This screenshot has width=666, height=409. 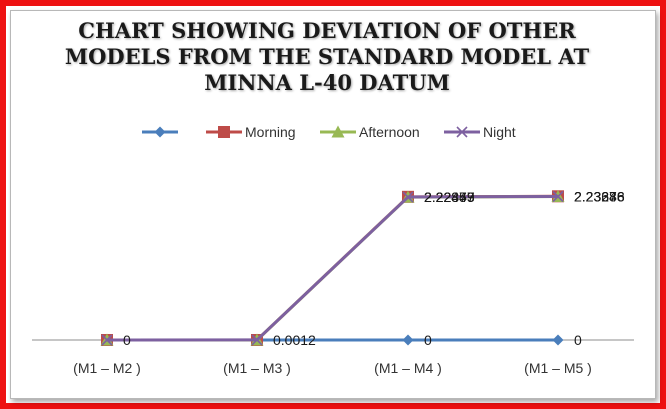 What do you see at coordinates (408, 368) in the screenshot?
I see `x-tick-label: (M1 – M4 )` at bounding box center [408, 368].